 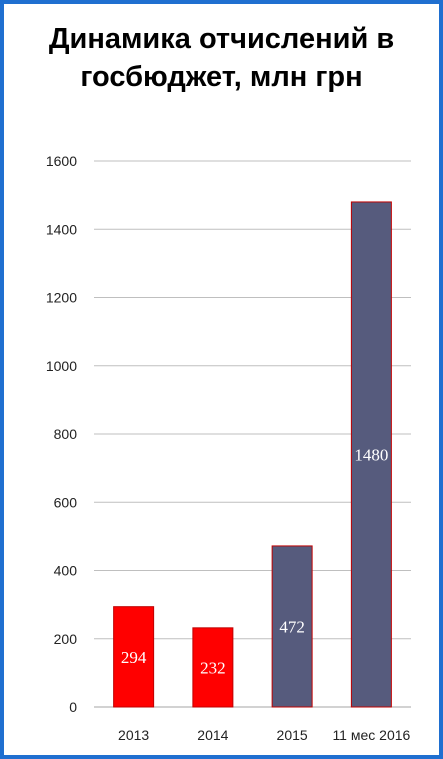 I want to click on y-axis-ticks: 0 200 400 600 800 1000 1200 1400 1600, so click(x=61, y=434).